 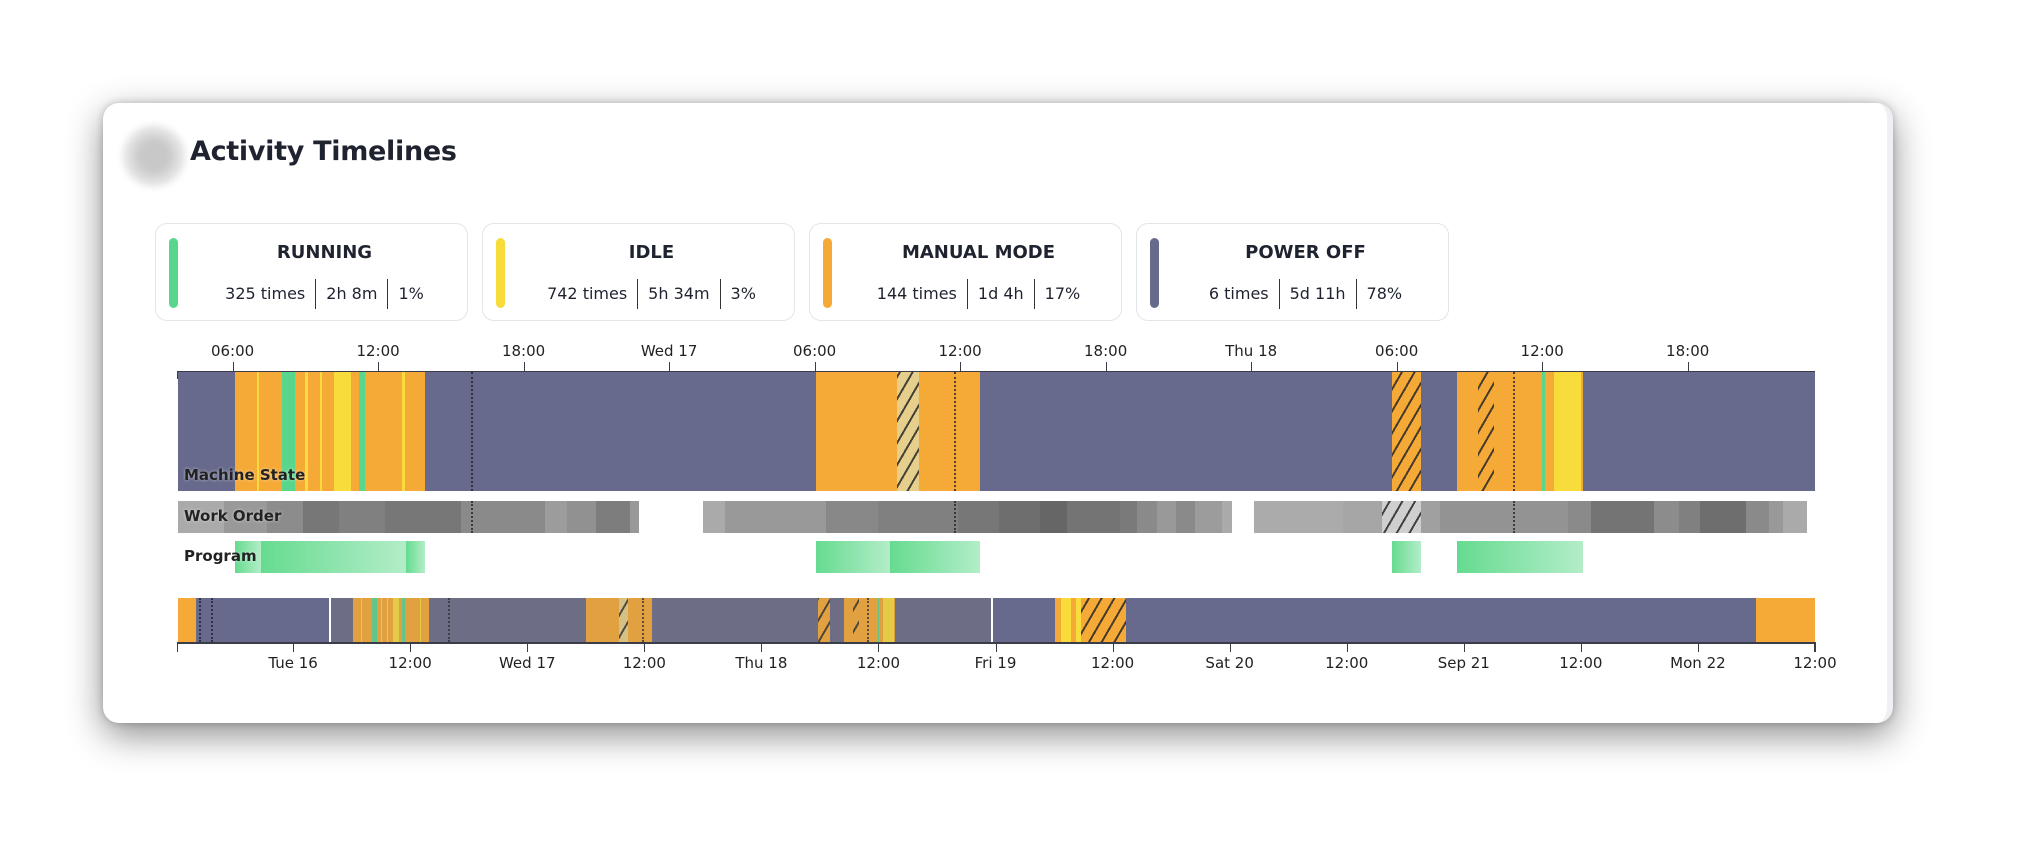 What do you see at coordinates (965, 272) in the screenshot?
I see `summary-card-manual: MANUAL MODE 144 times 1d 4h 17%` at bounding box center [965, 272].